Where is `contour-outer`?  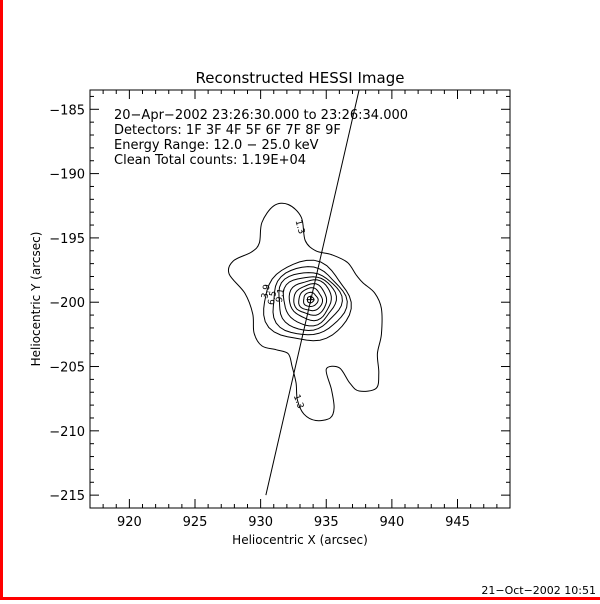 contour-outer is located at coordinates (305, 312).